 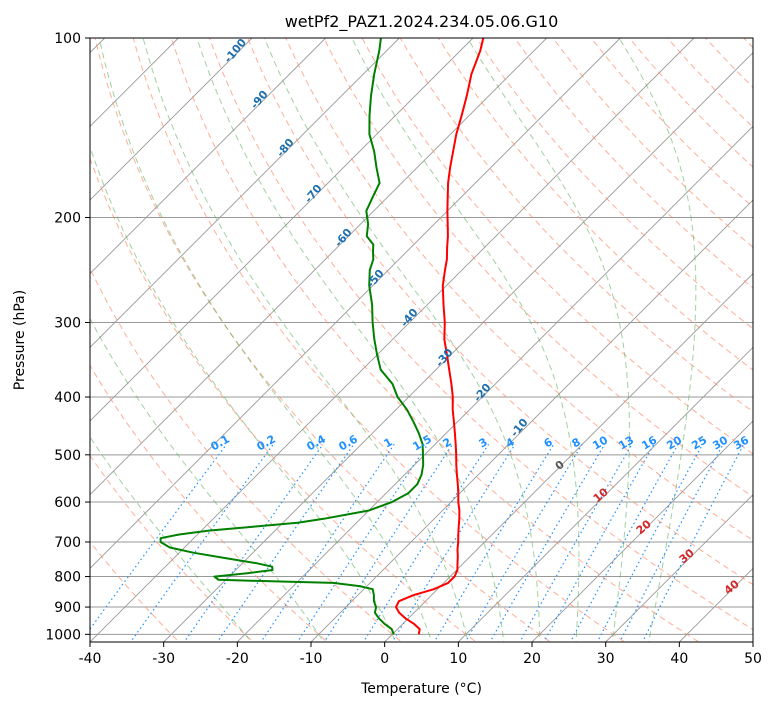 What do you see at coordinates (311, 659) in the screenshot?
I see `x-tick-label: -10` at bounding box center [311, 659].